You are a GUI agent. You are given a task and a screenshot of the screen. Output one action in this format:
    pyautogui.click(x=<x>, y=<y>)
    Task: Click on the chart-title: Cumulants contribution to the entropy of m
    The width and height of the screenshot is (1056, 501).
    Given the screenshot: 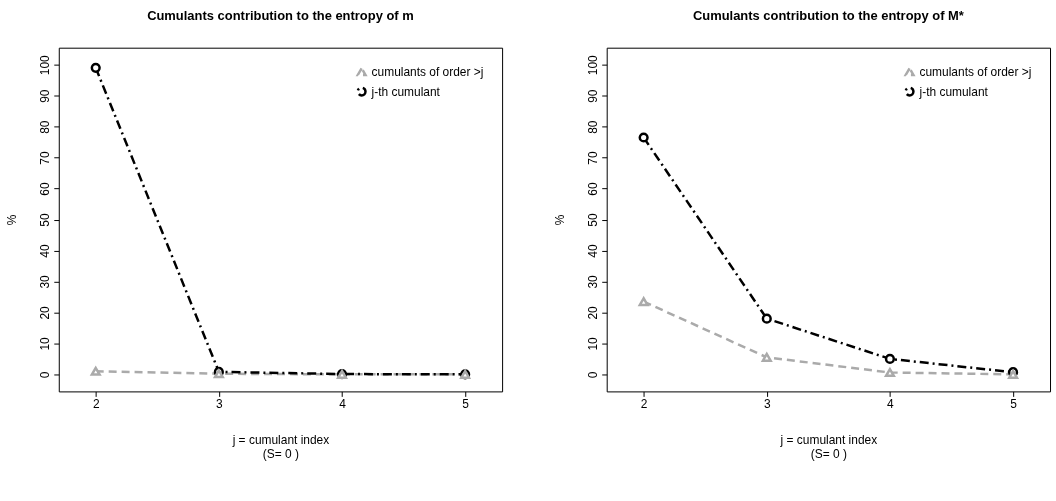 What is the action you would take?
    pyautogui.click(x=280, y=15)
    